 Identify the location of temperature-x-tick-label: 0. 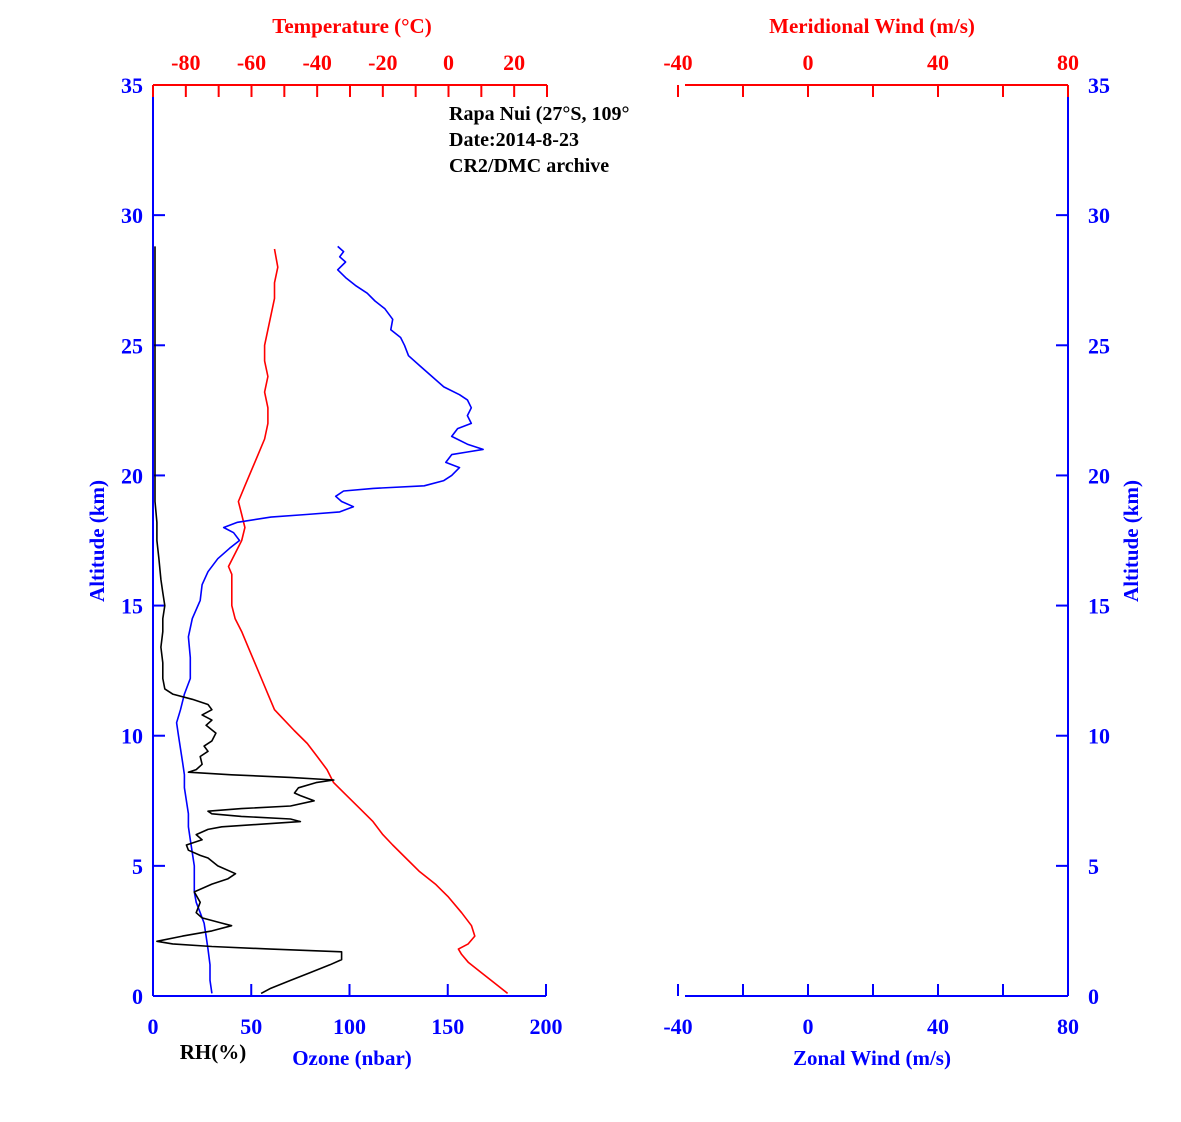
(448, 62).